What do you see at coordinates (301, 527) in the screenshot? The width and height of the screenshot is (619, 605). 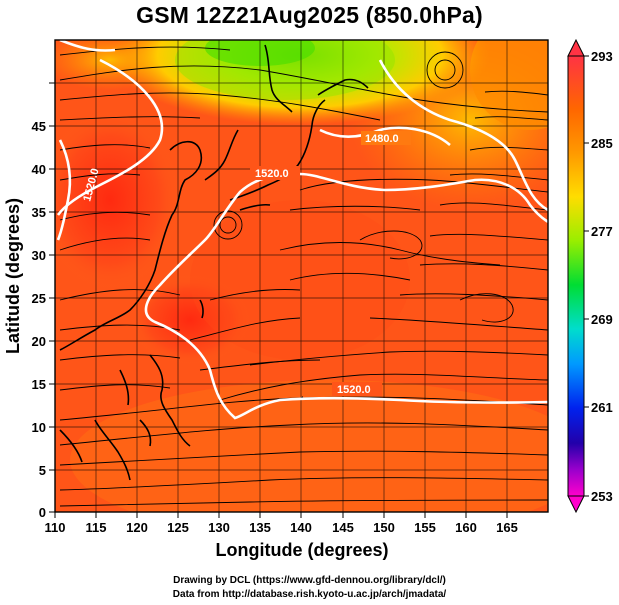 I see `x-tick-label: 140` at bounding box center [301, 527].